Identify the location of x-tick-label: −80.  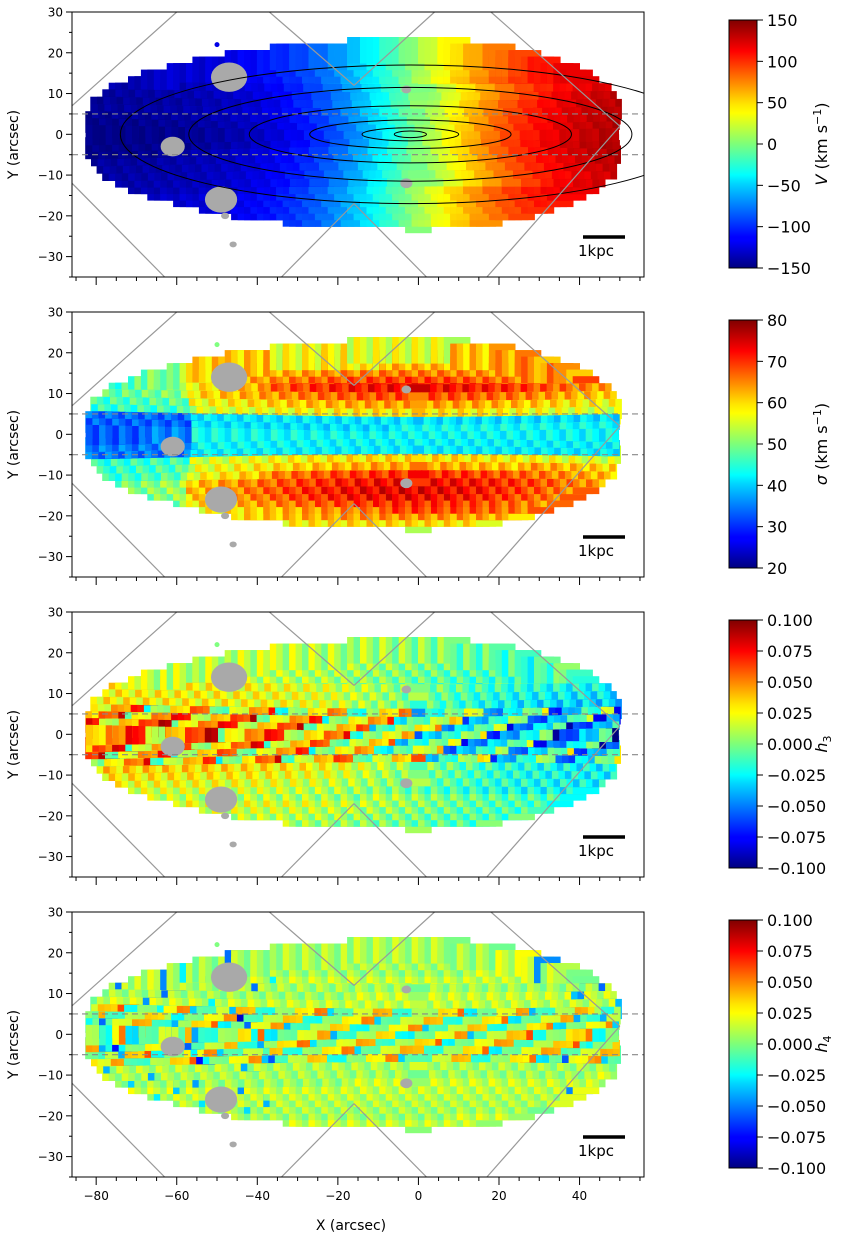
(96, 1196).